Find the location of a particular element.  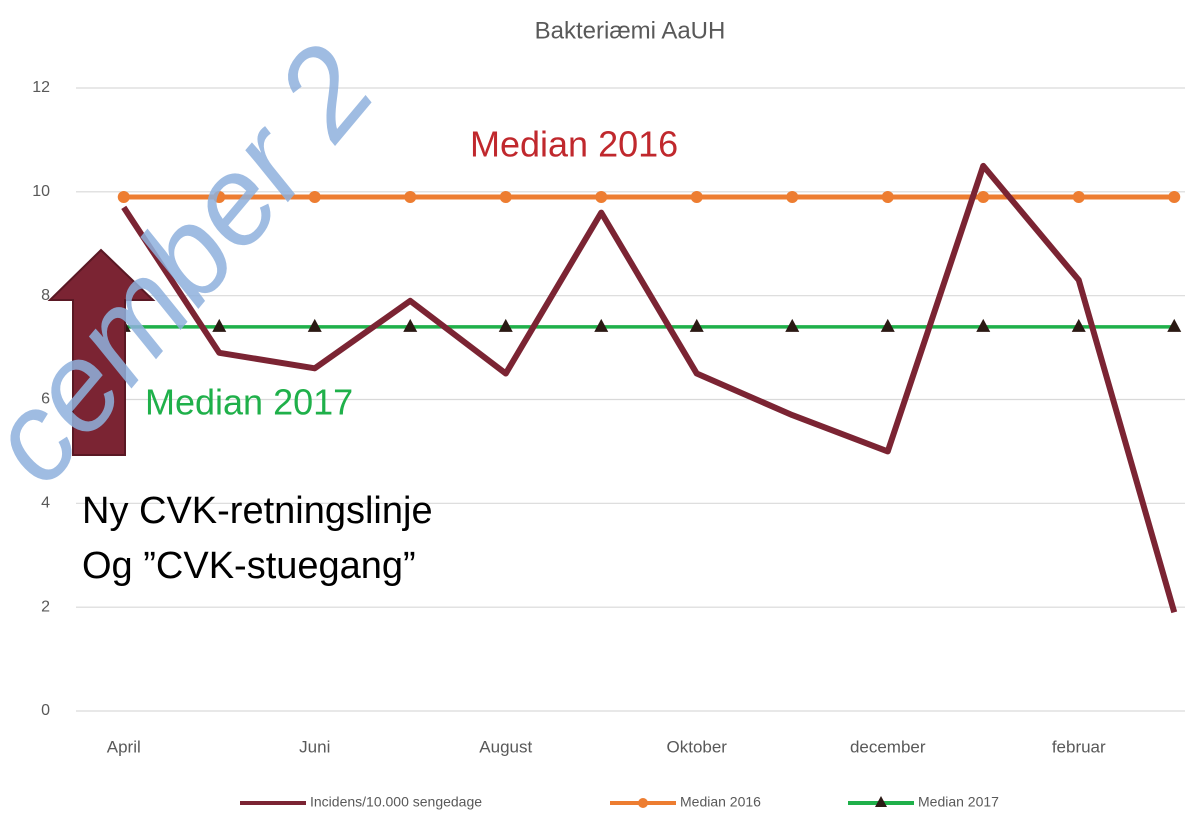

legend-item: Incidens/10.000 sengedage is located at coordinates (361, 802).